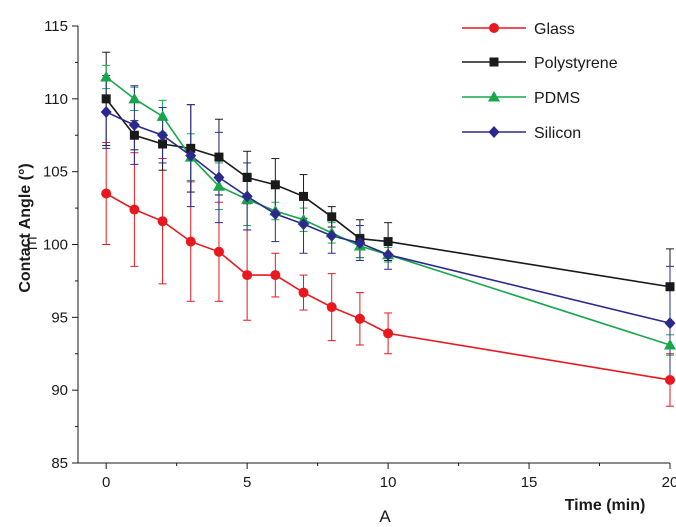  What do you see at coordinates (59, 463) in the screenshot?
I see `y-tick-label: 85` at bounding box center [59, 463].